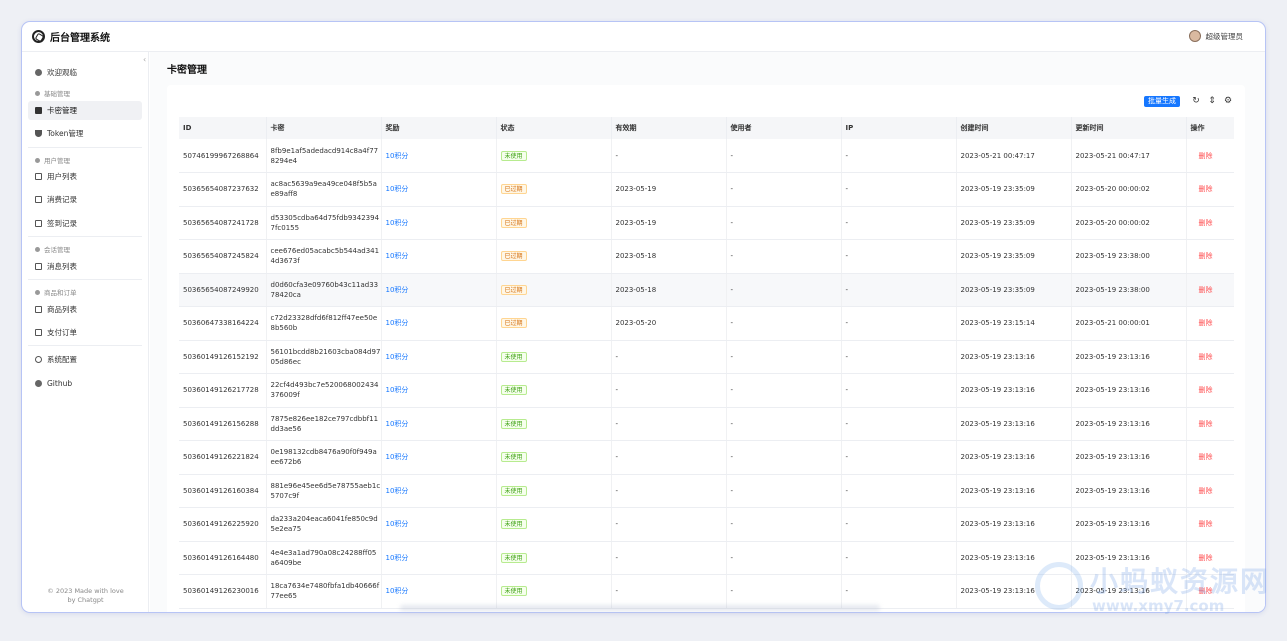  I want to click on sidebar-item-github: Github, so click(85, 383).